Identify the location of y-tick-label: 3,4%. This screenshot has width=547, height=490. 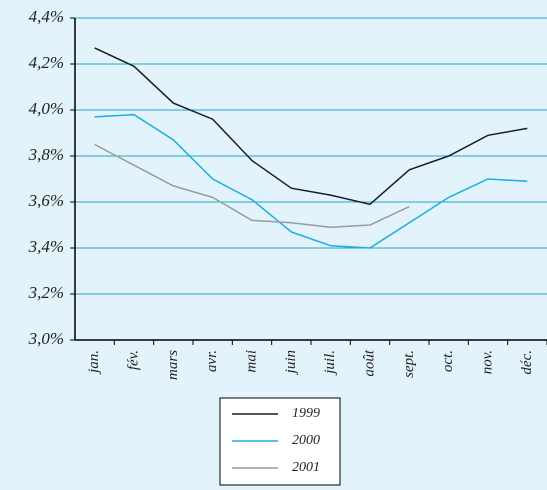
(46, 246).